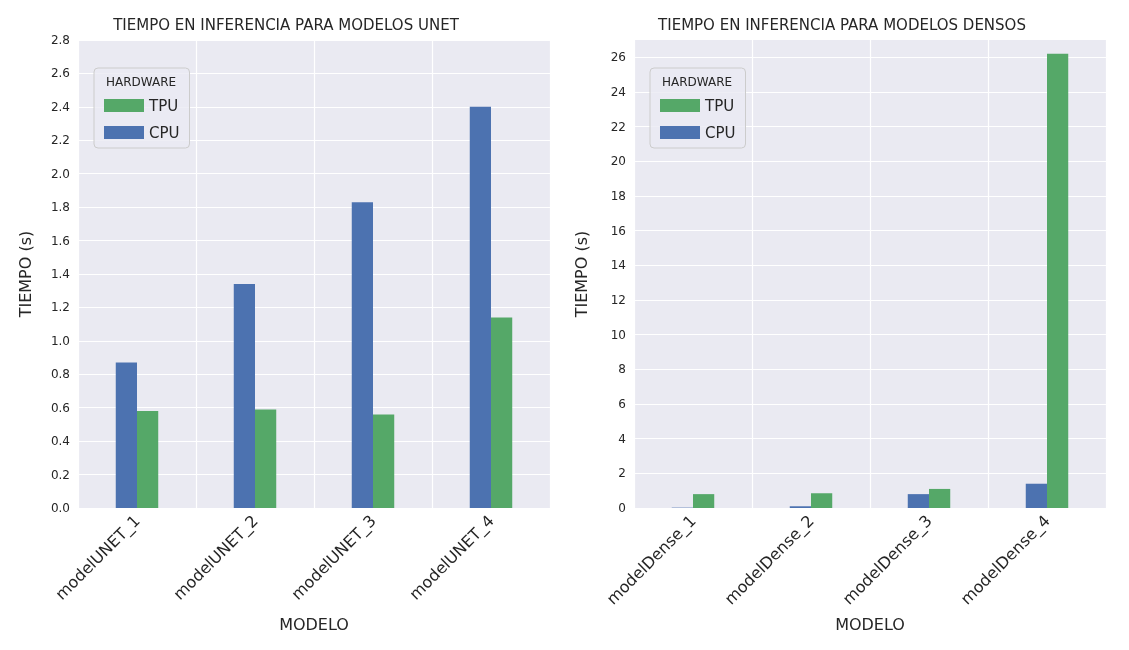  Describe the element at coordinates (622, 369) in the screenshot. I see `y-tick-label: 8` at that location.